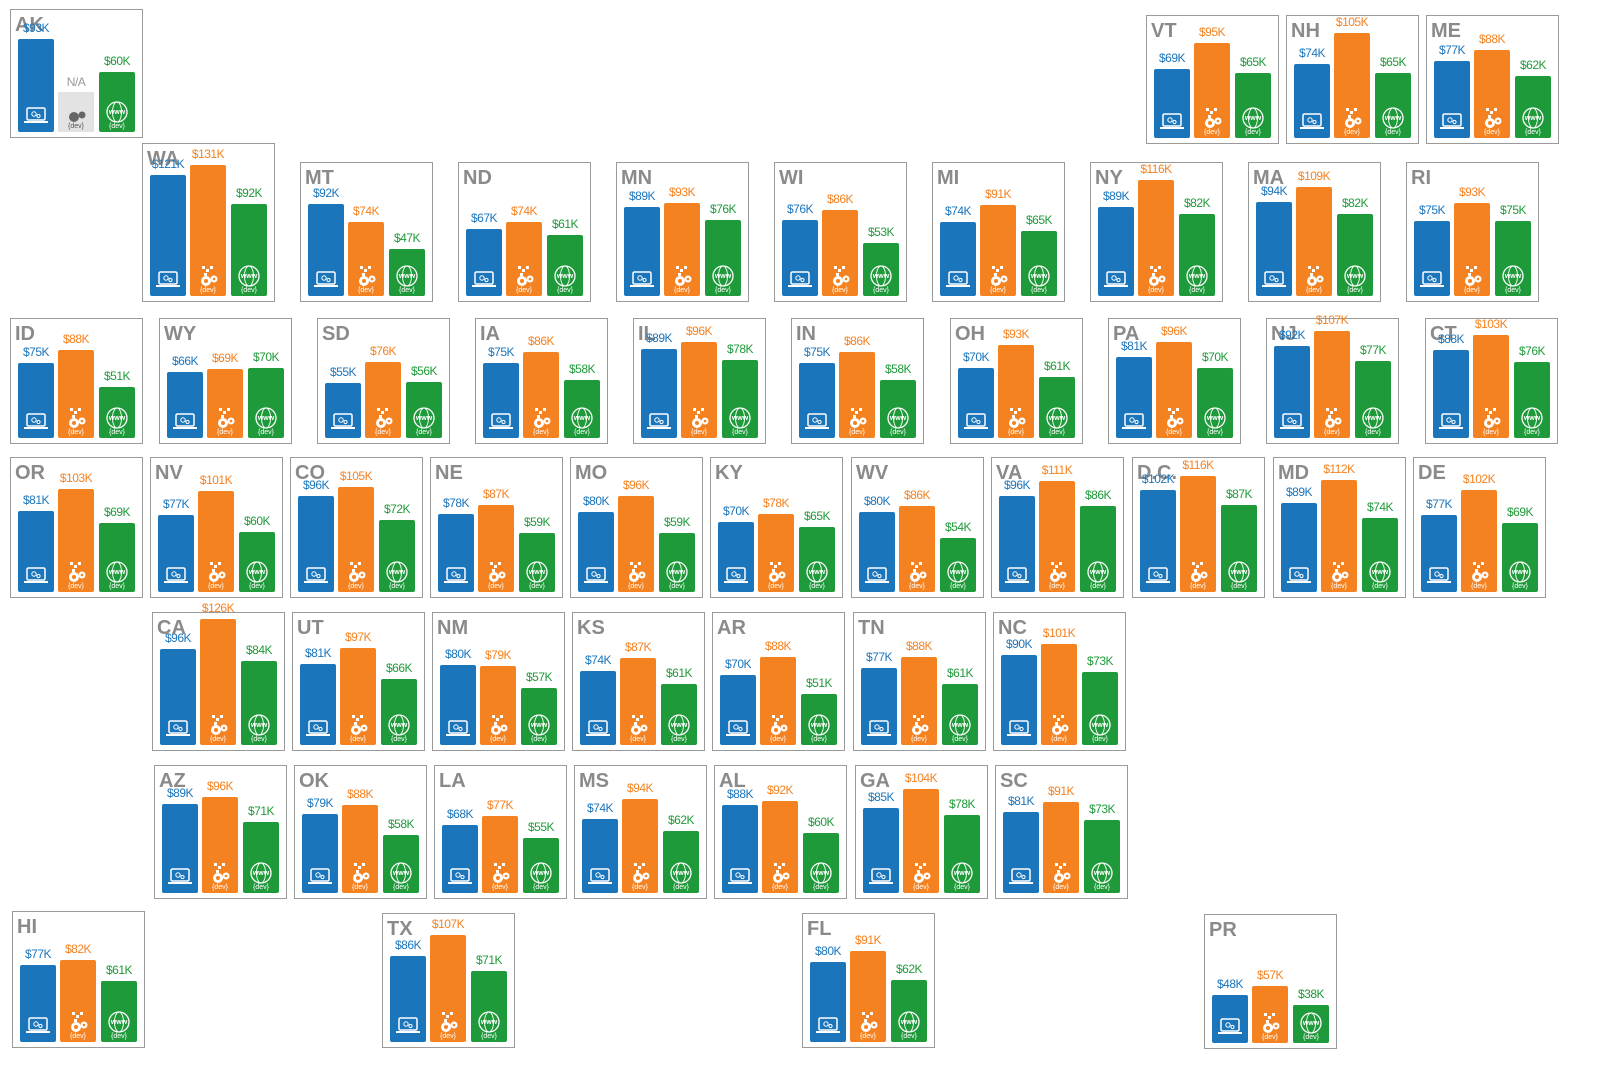 The height and width of the screenshot is (1080, 1600). Describe the element at coordinates (647, 334) in the screenshot. I see `state-label: IL` at that location.